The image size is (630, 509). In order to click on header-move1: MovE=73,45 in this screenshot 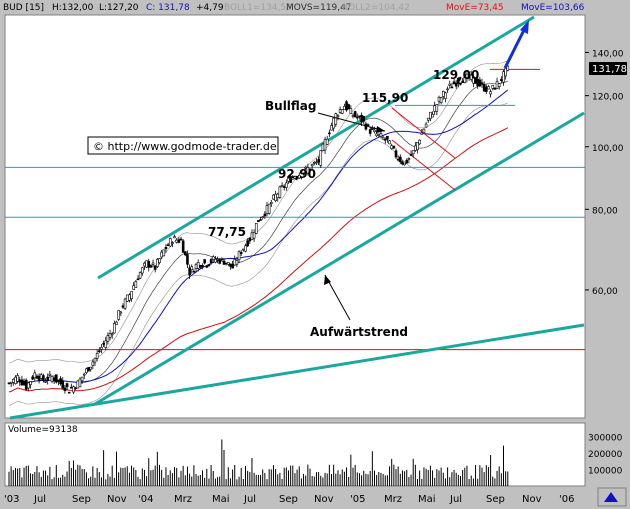, I will do `click(475, 8)`.